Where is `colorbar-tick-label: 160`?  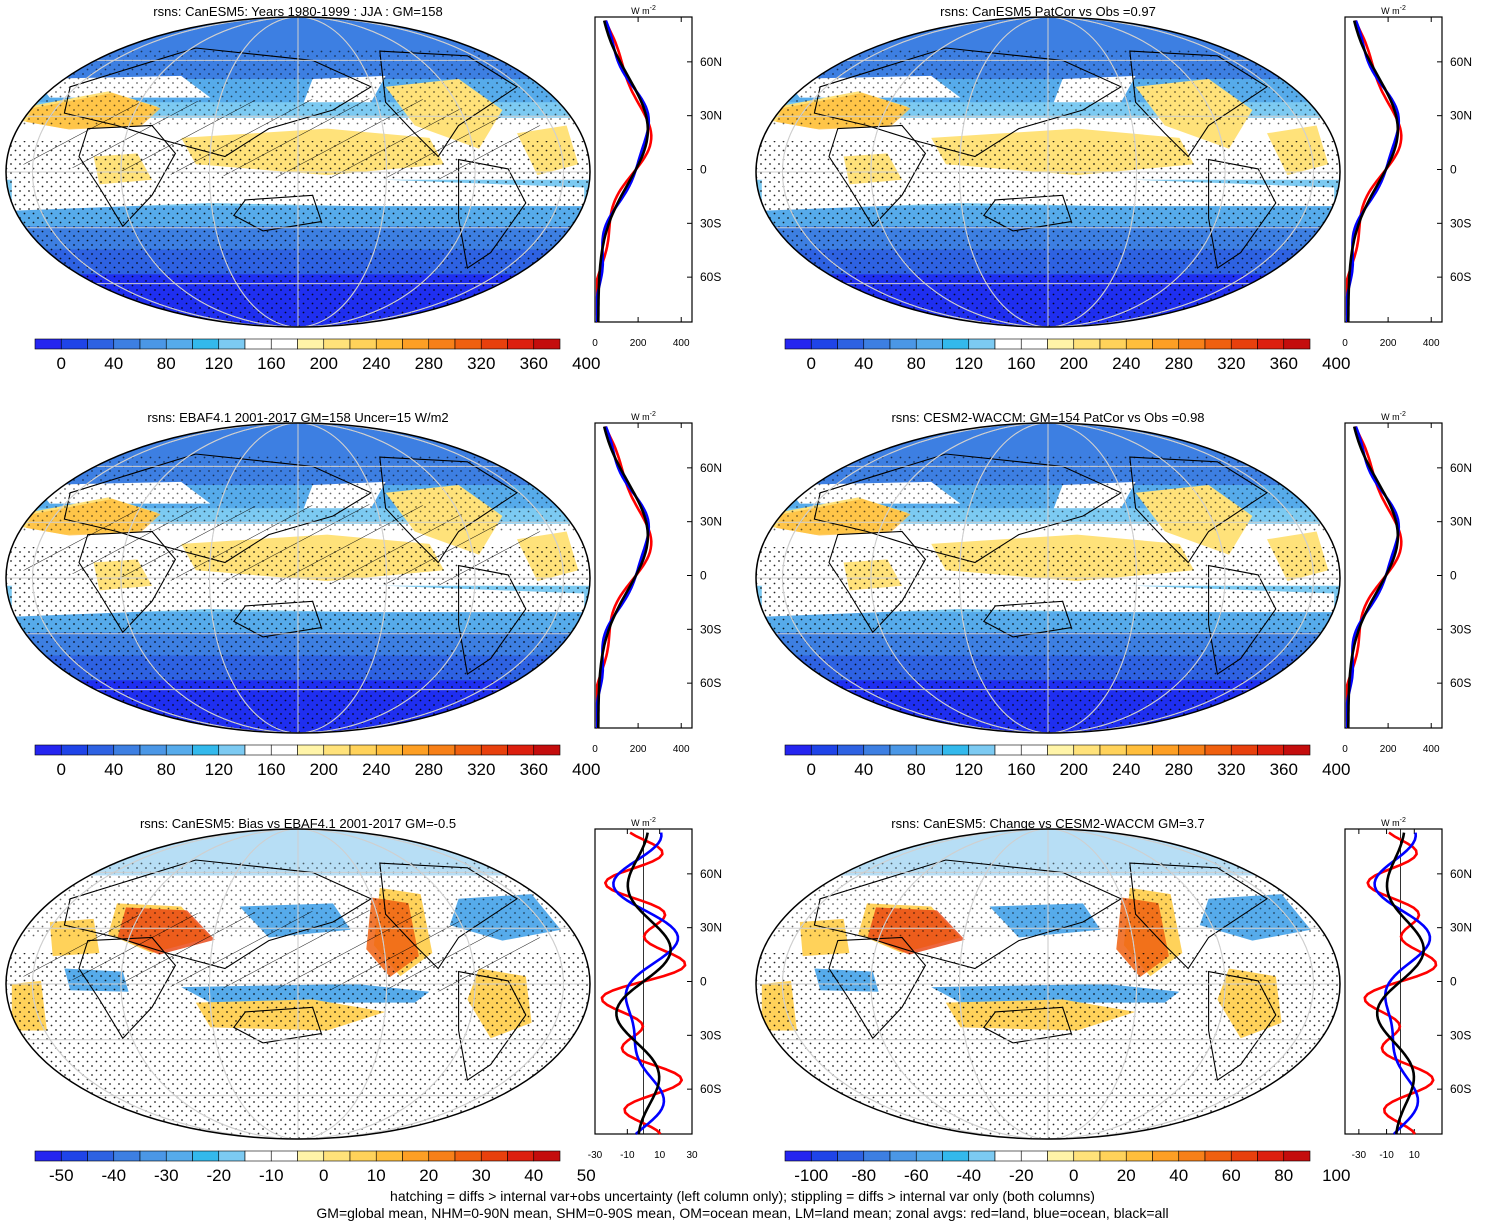
colorbar-tick-label: 160 is located at coordinates (271, 363).